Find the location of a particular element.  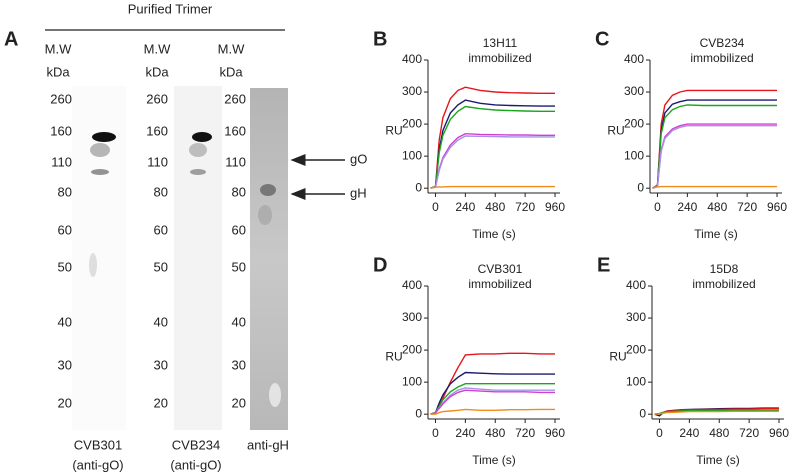

chart-title: 15D8 is located at coordinates (724, 269).